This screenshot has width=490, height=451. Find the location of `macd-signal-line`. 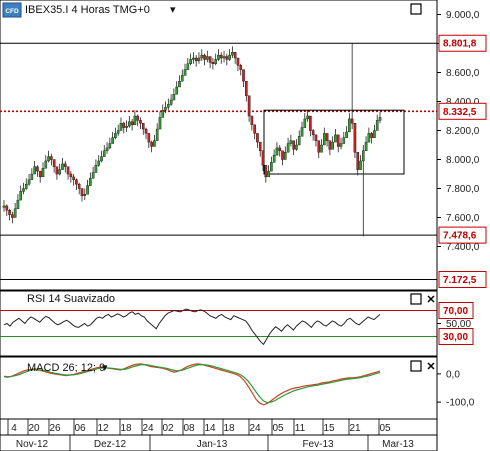

macd-signal-line is located at coordinates (192, 383).